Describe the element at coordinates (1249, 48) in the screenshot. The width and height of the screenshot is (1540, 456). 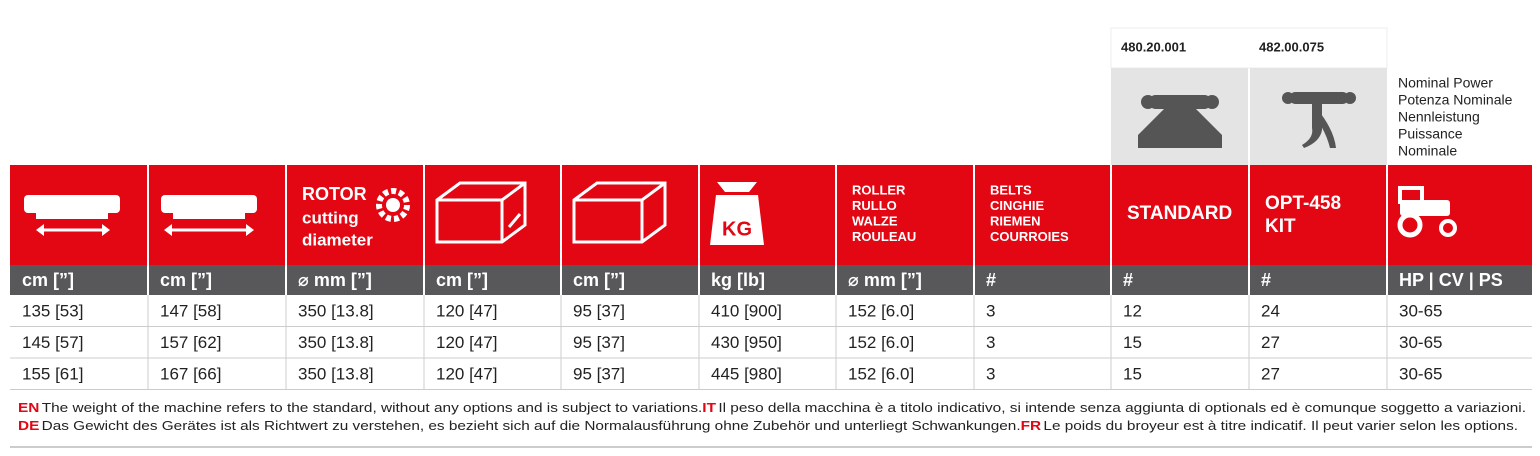
I see `code-cells` at that location.